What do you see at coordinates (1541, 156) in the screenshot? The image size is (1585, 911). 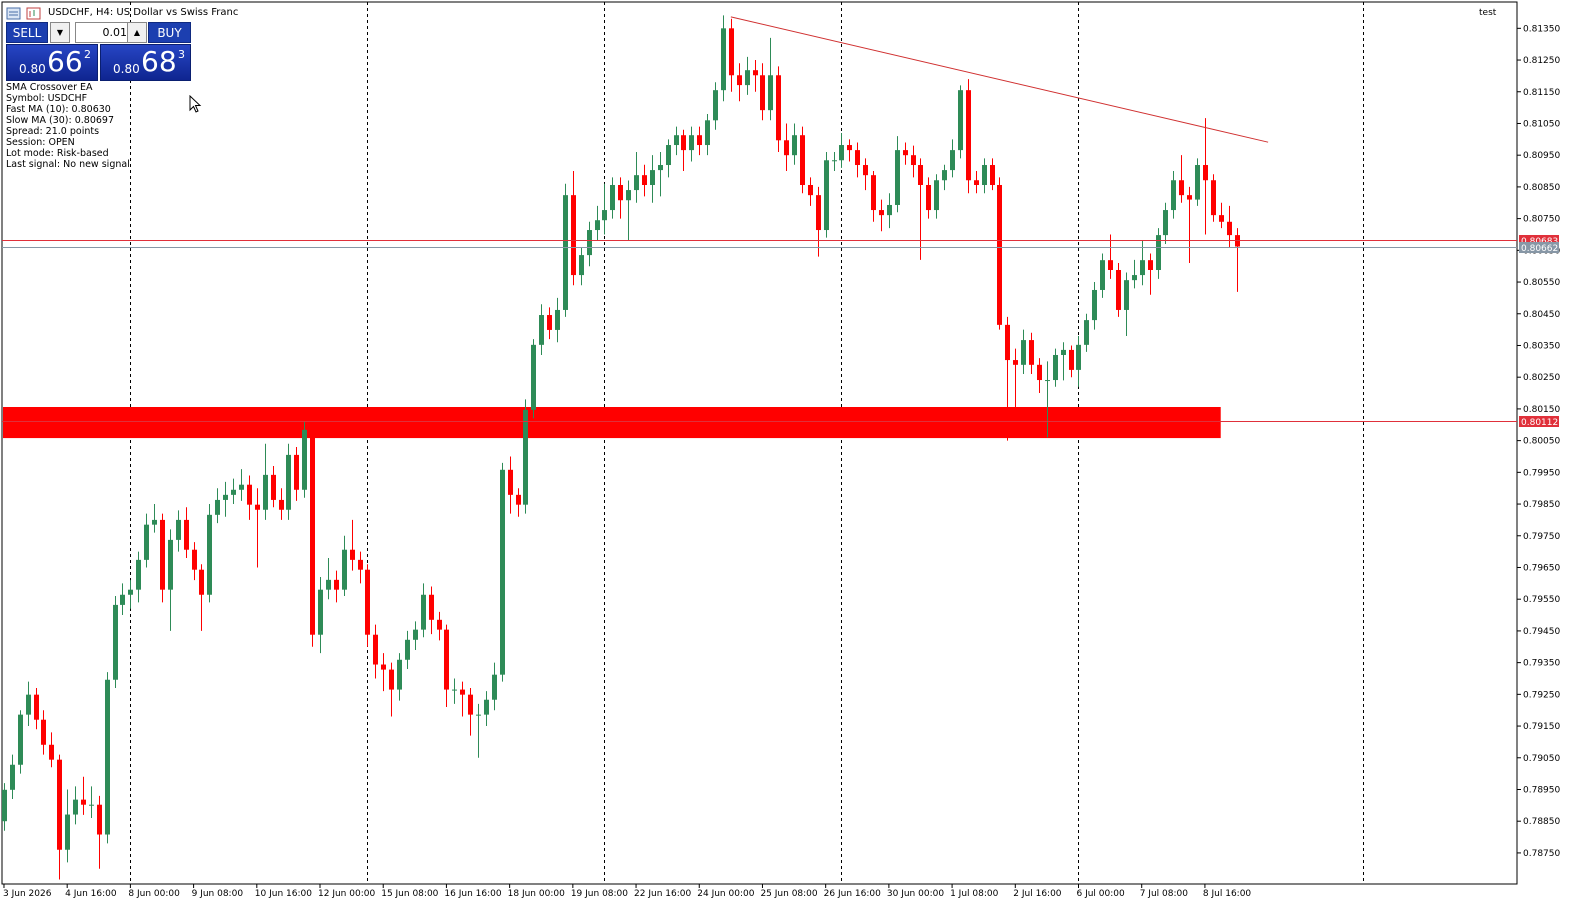 I see `y-tick-label: 0.80950` at bounding box center [1541, 156].